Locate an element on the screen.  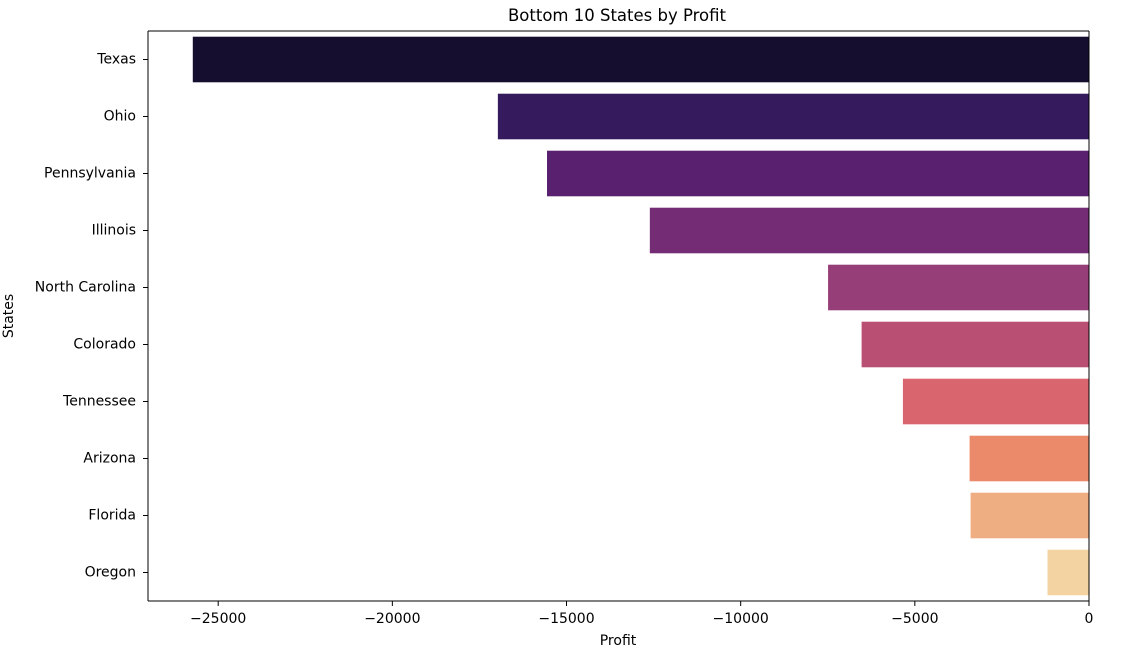
x-tick-label: −20000 is located at coordinates (392, 619).